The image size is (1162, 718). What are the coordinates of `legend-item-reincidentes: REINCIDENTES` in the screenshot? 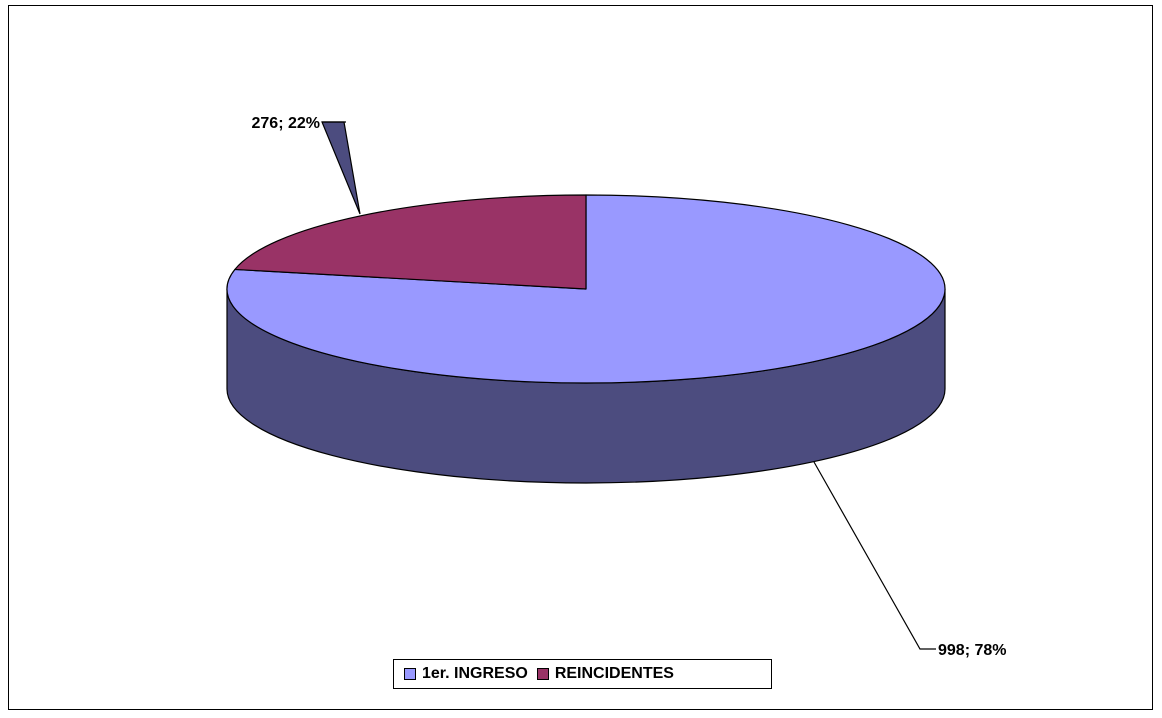 It's located at (605, 674).